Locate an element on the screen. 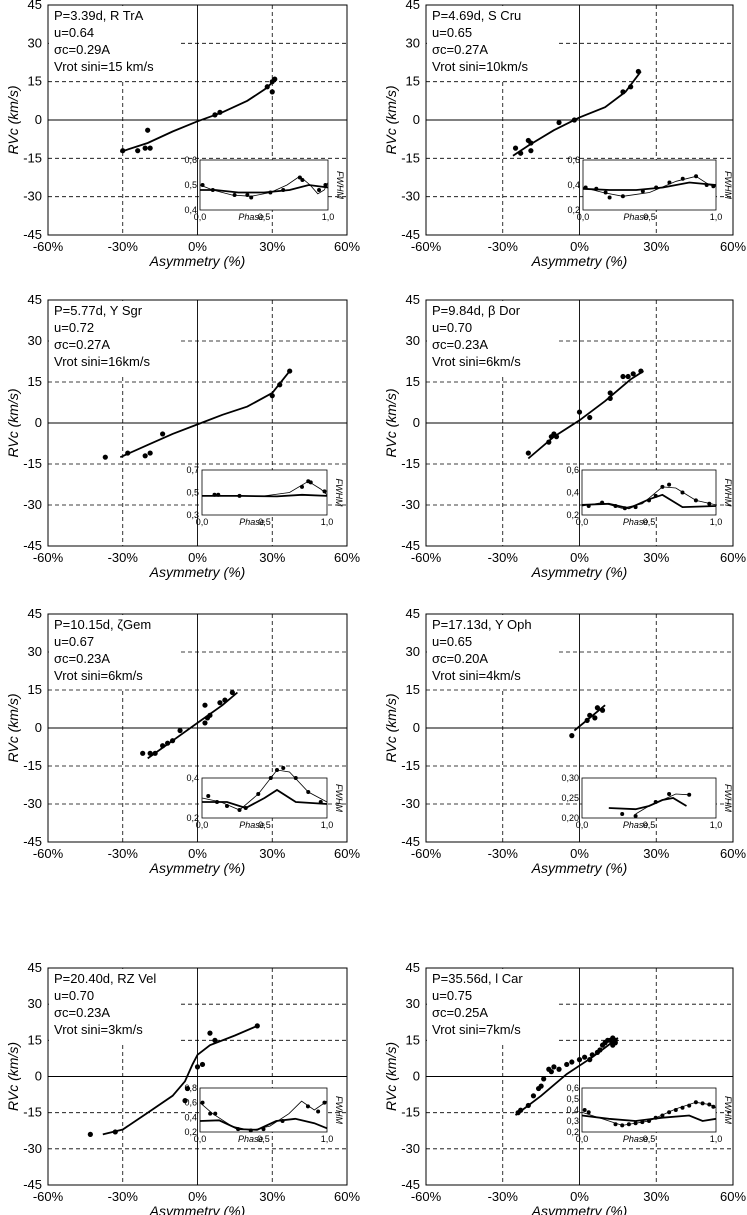  inset-fwhm: 0,0 0,5 1,0 0,4 0,2 Phase FWHM is located at coordinates (265, 798).